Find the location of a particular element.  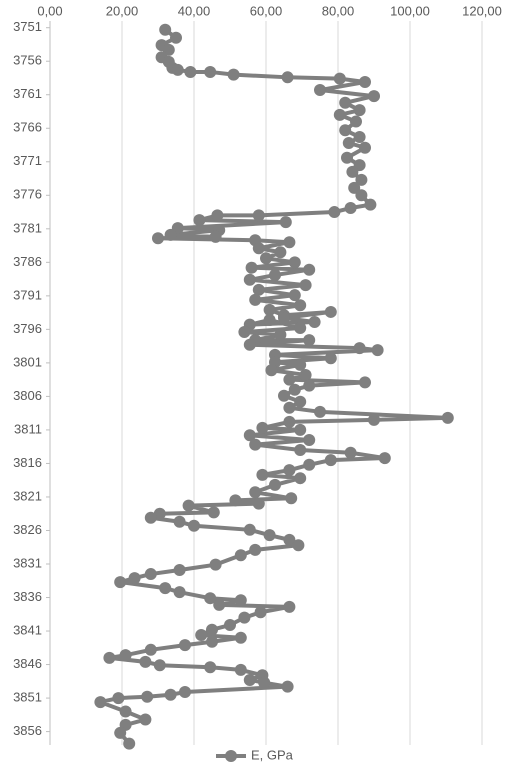

y-tick-label: 3756 is located at coordinates (27, 60).